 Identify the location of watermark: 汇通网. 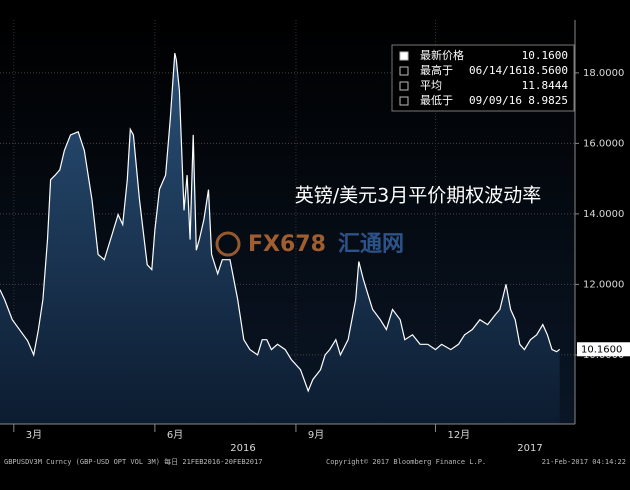
(371, 244).